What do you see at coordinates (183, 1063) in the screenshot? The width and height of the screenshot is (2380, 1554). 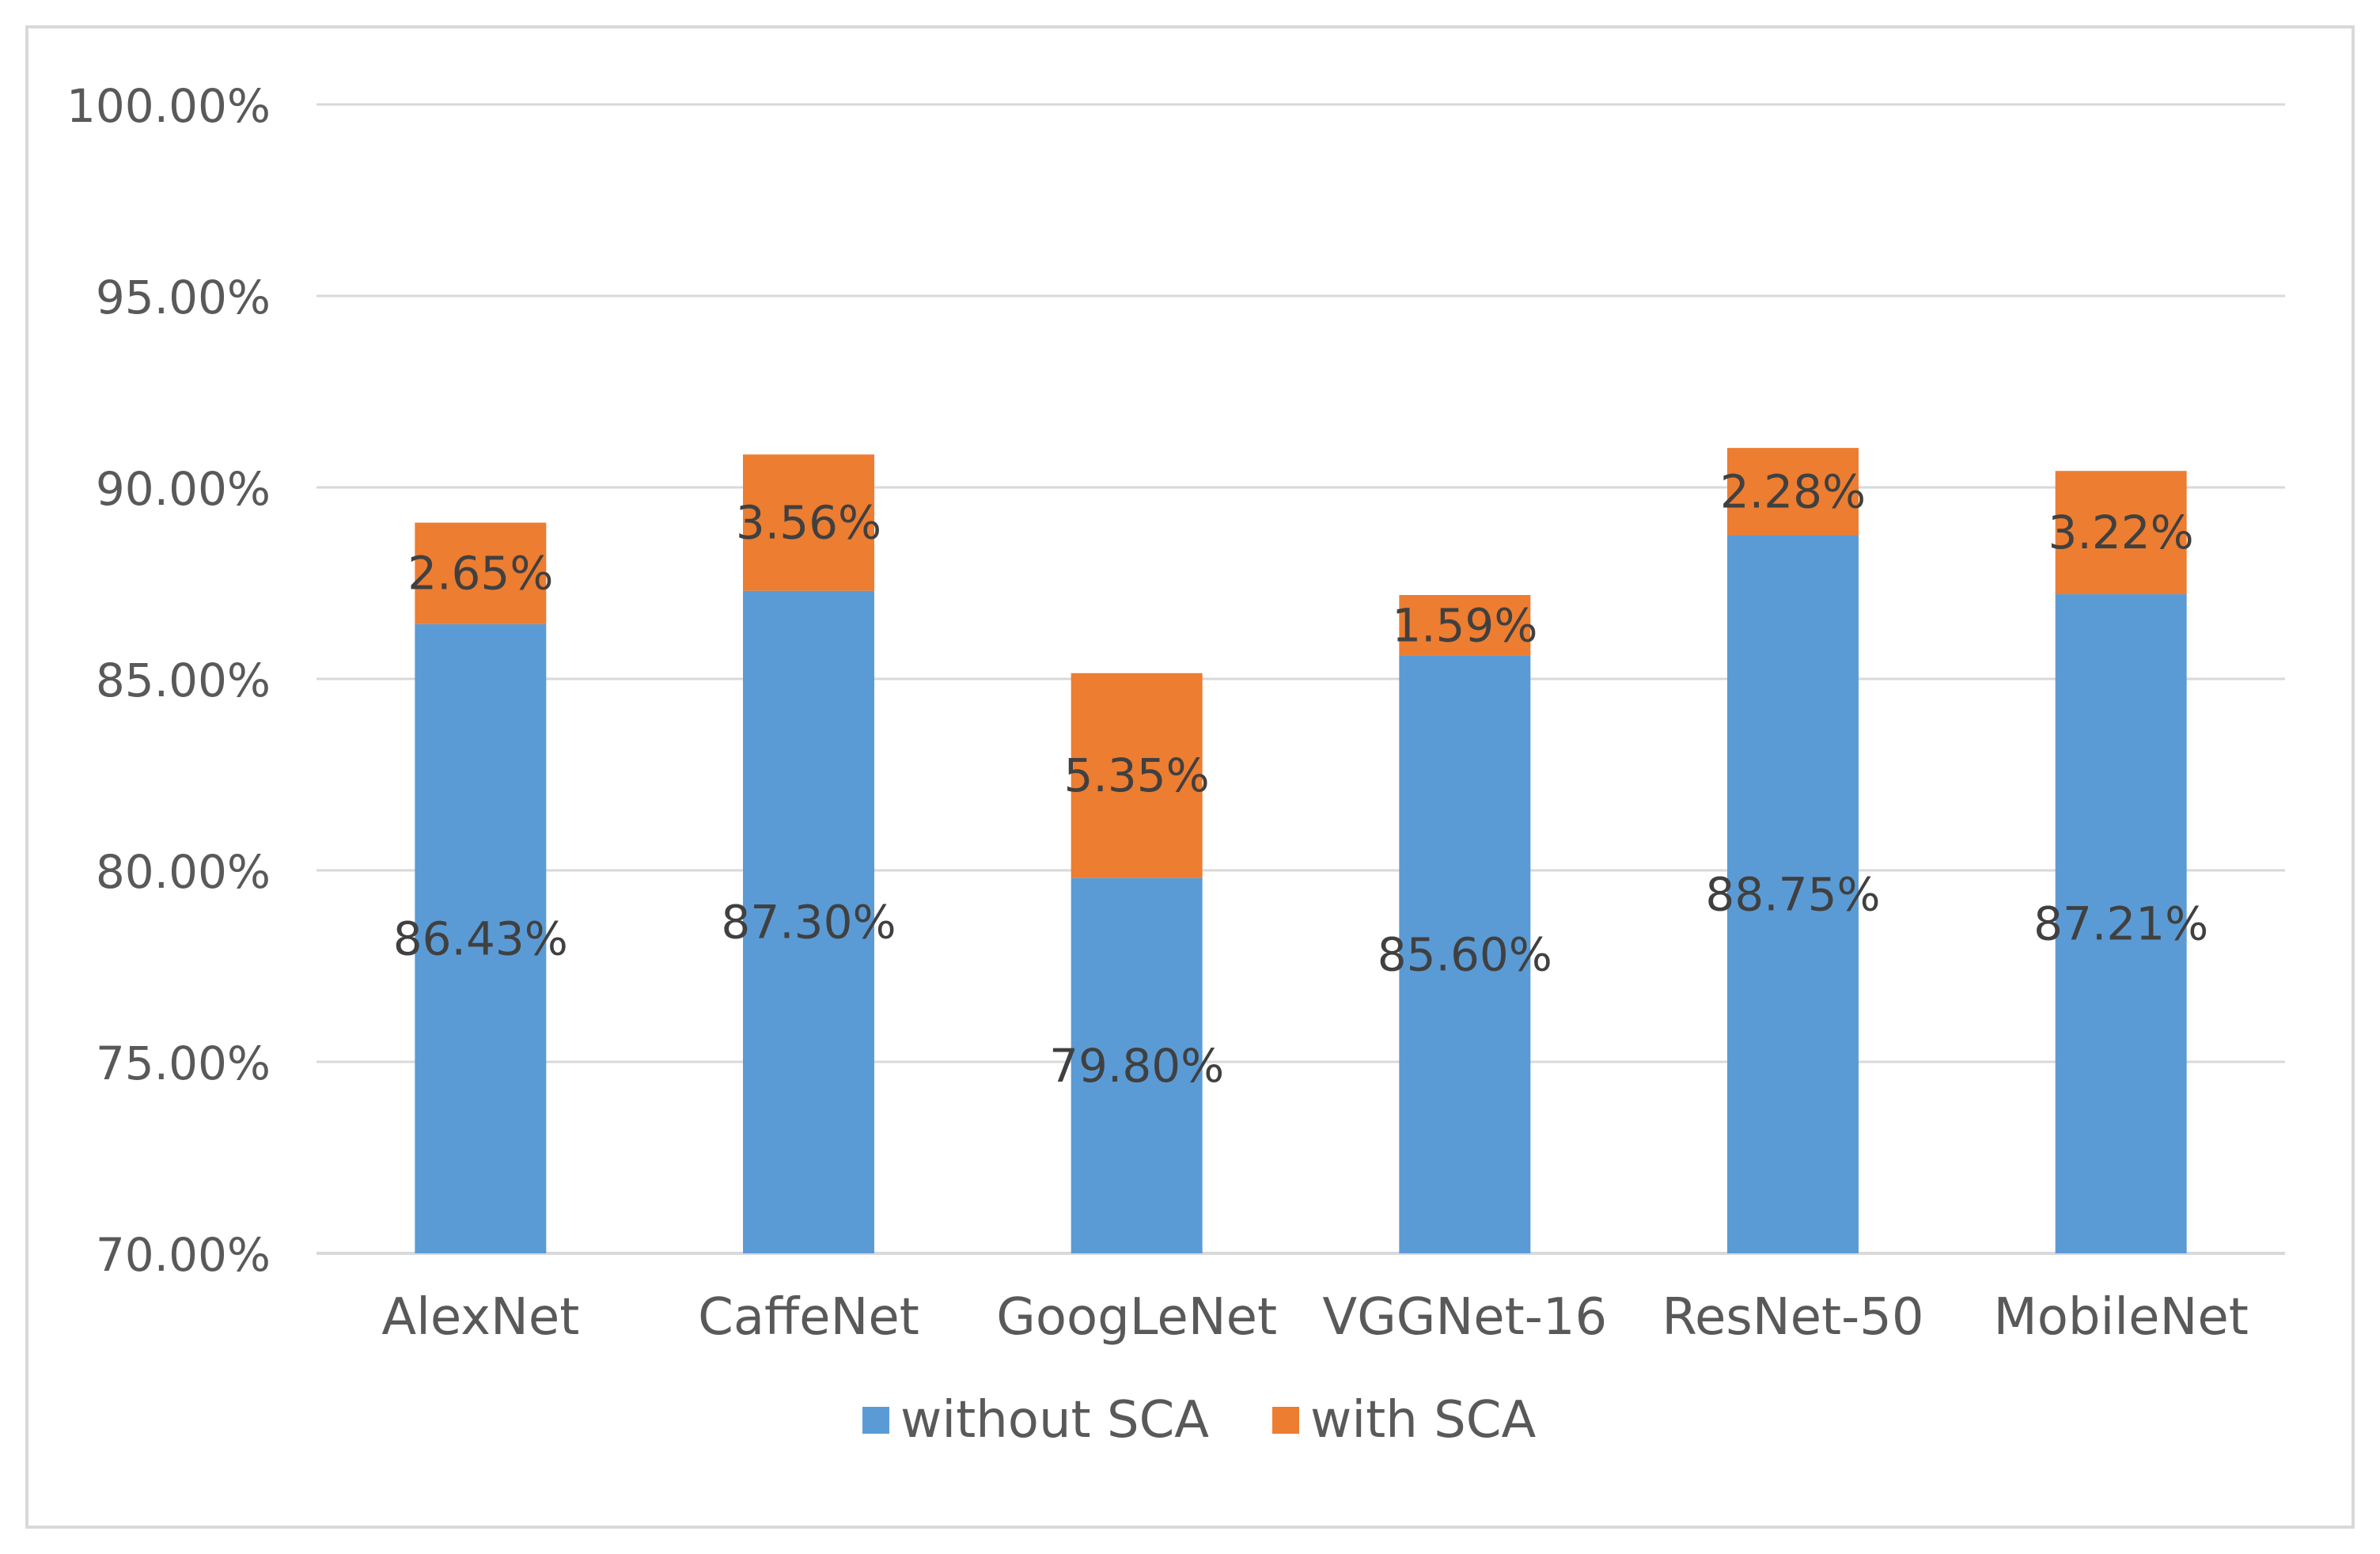 I see `y-tick-label: 75.00%` at bounding box center [183, 1063].